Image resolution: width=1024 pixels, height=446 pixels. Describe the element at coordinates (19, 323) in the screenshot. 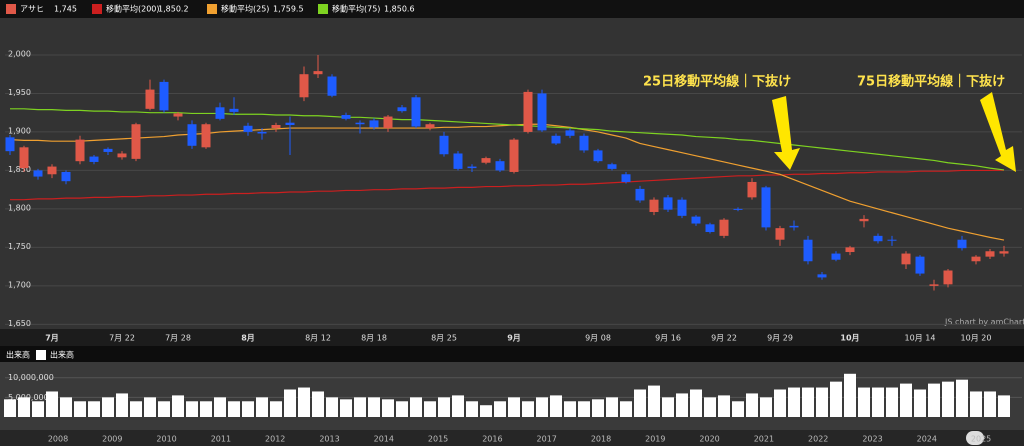

I see `y-tick-label: 1,650` at that location.